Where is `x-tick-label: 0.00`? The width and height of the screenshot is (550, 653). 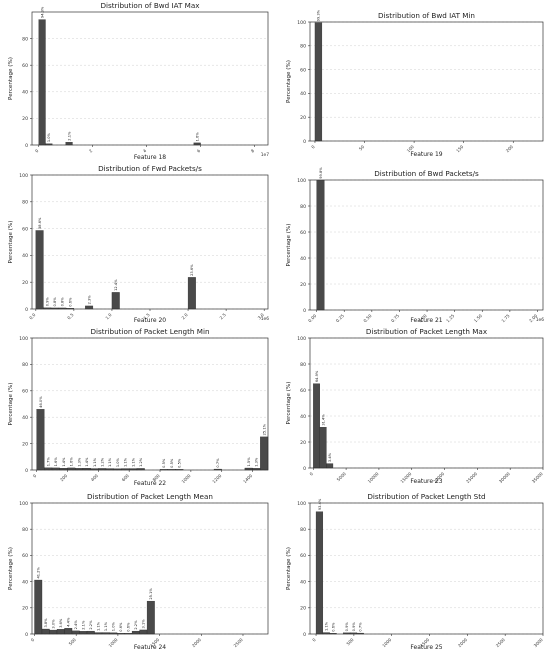
x-tick-label: 0.00 is located at coordinates (312, 318).